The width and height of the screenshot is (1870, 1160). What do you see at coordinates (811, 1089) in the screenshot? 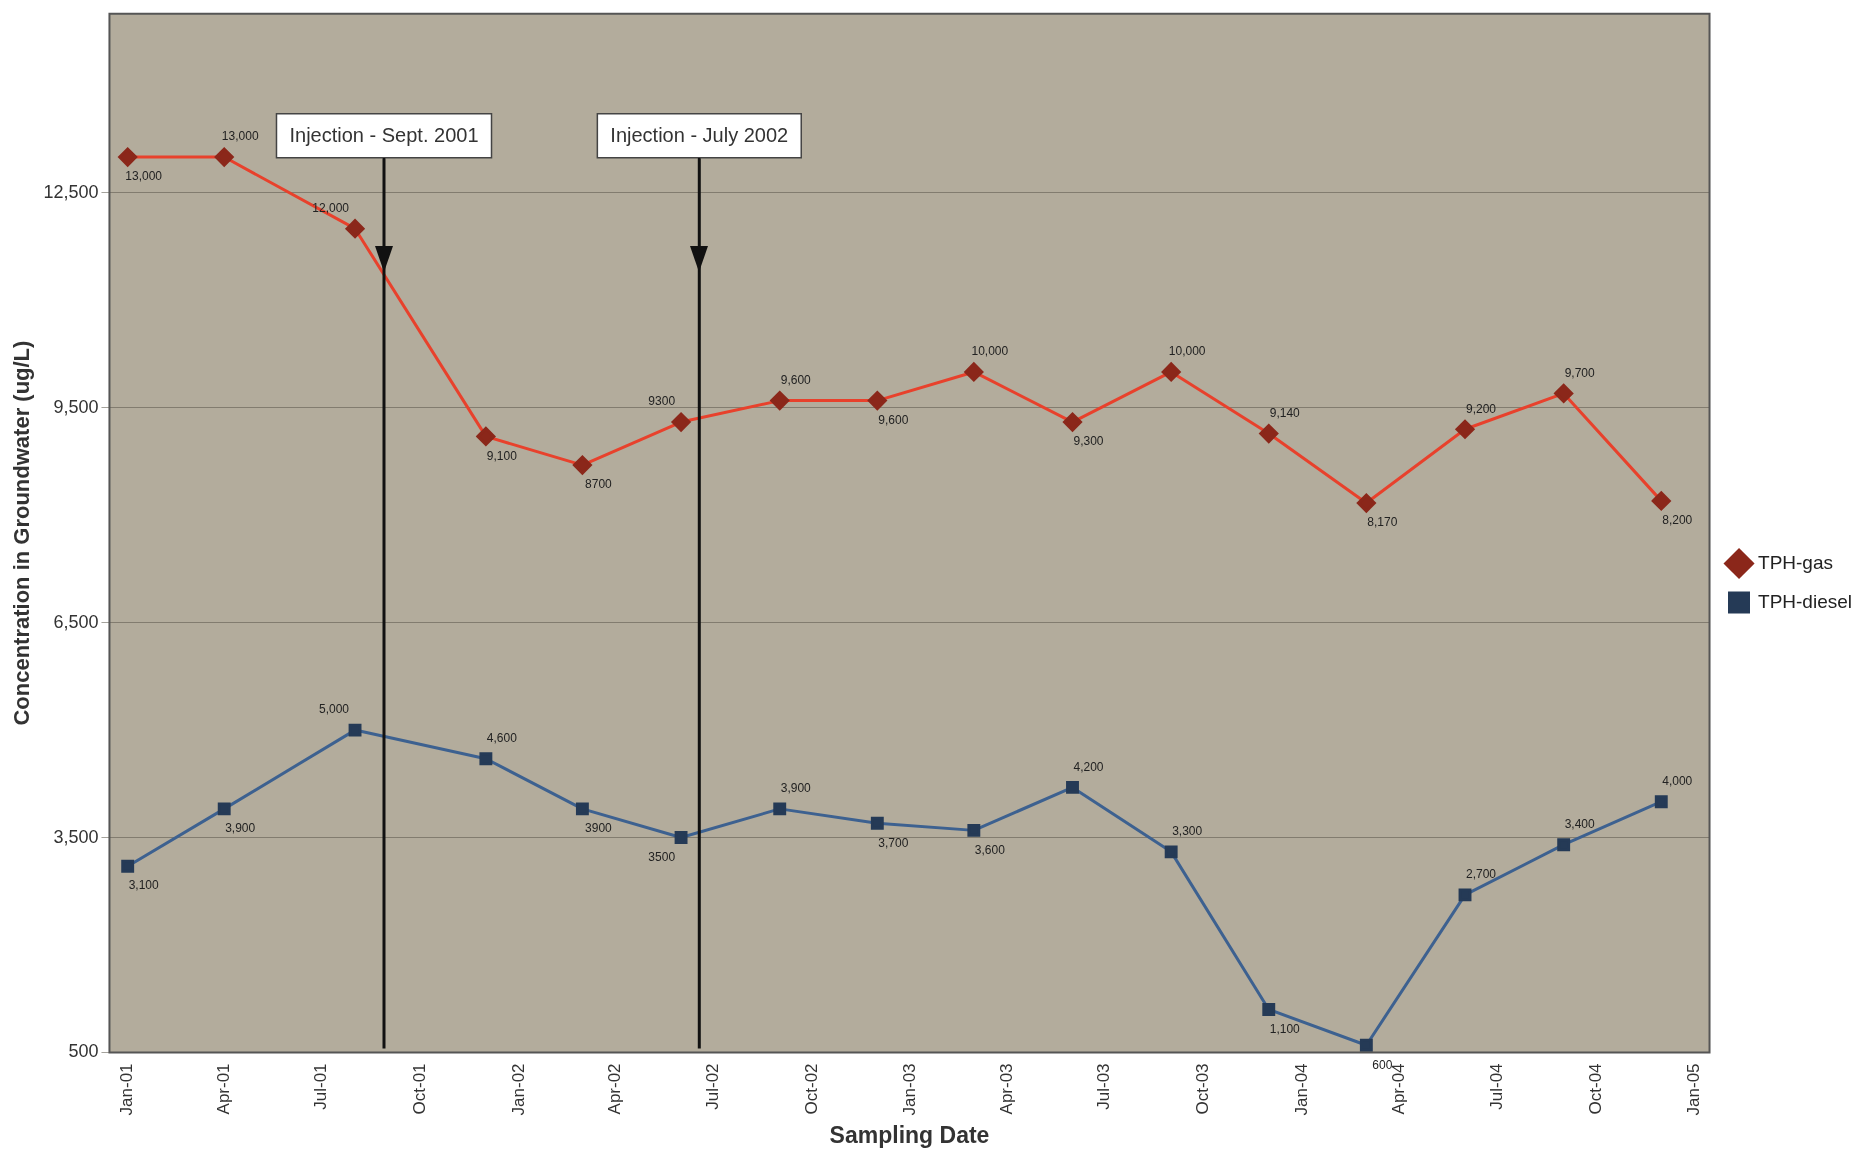
I see `x-tick-label: Oct-02` at bounding box center [811, 1089].